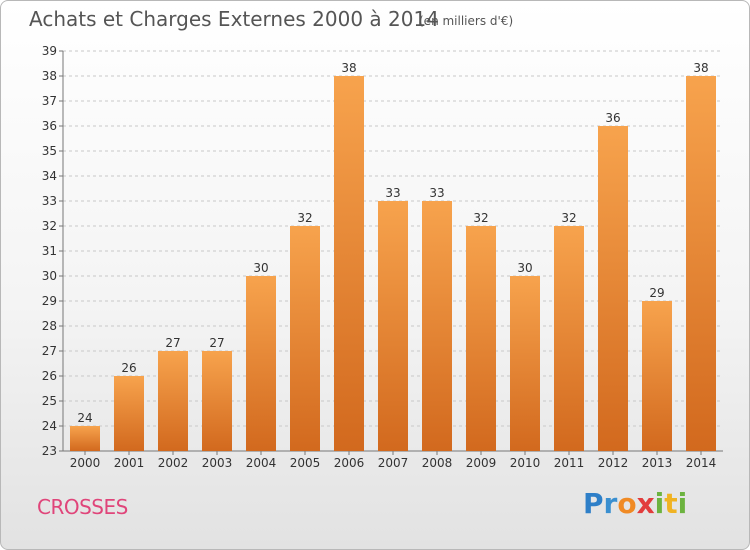 The image size is (750, 550). I want to click on chart-subtitle: (en milliers d'€), so click(466, 21).